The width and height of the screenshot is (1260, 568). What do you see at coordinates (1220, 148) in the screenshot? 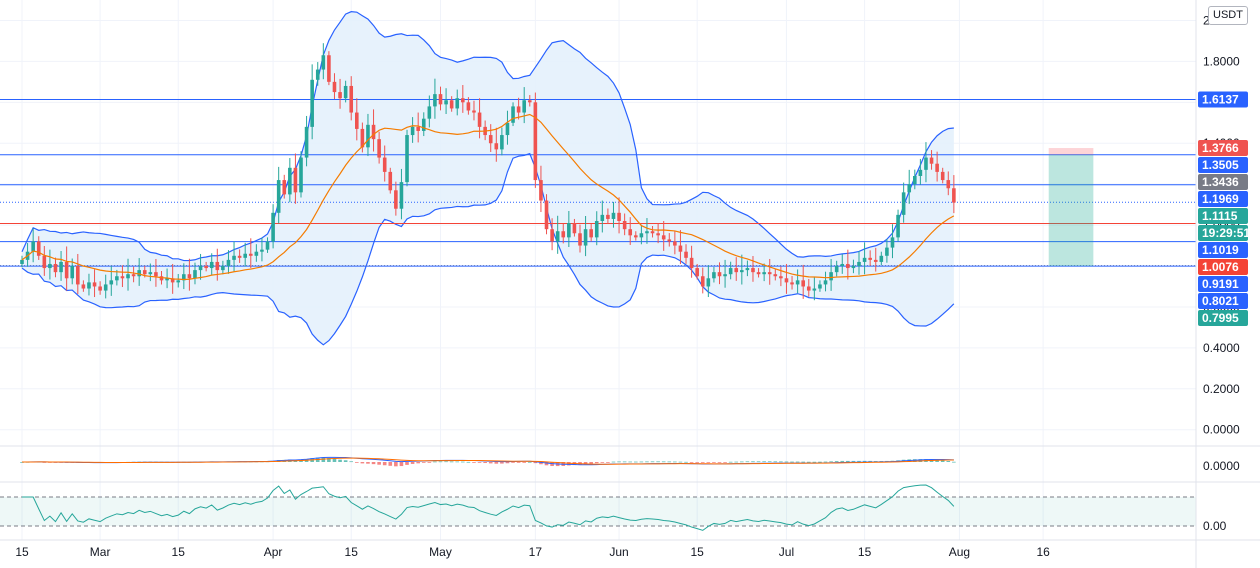
I see `price-tag-text: 1.3766` at bounding box center [1220, 148].